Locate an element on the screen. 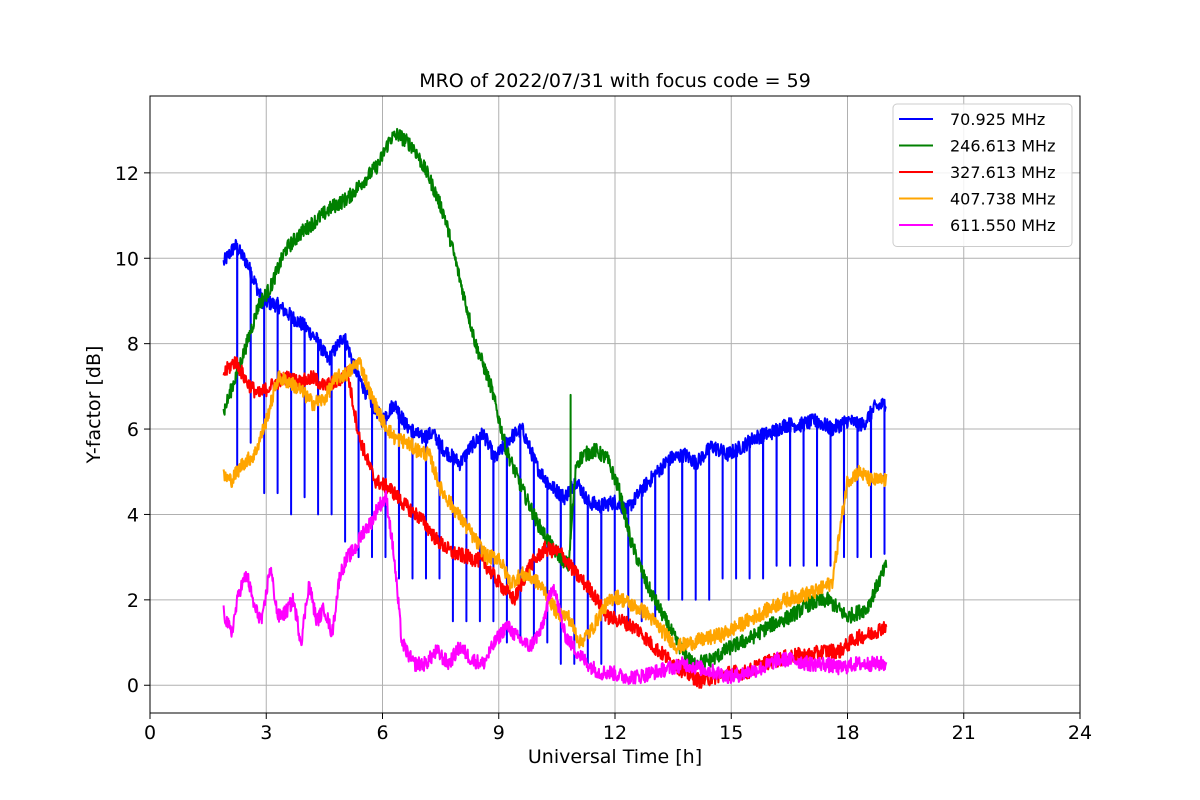 The image size is (1200, 800). legend-label: 246.613 MHz is located at coordinates (1002, 146).